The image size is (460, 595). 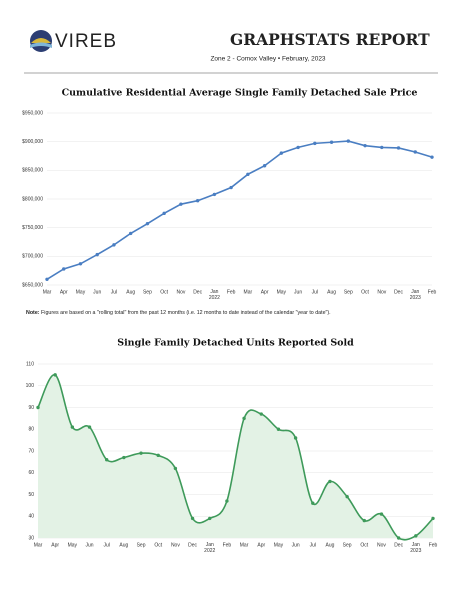 I want to click on y-tick-label: 30, so click(x=31, y=538).